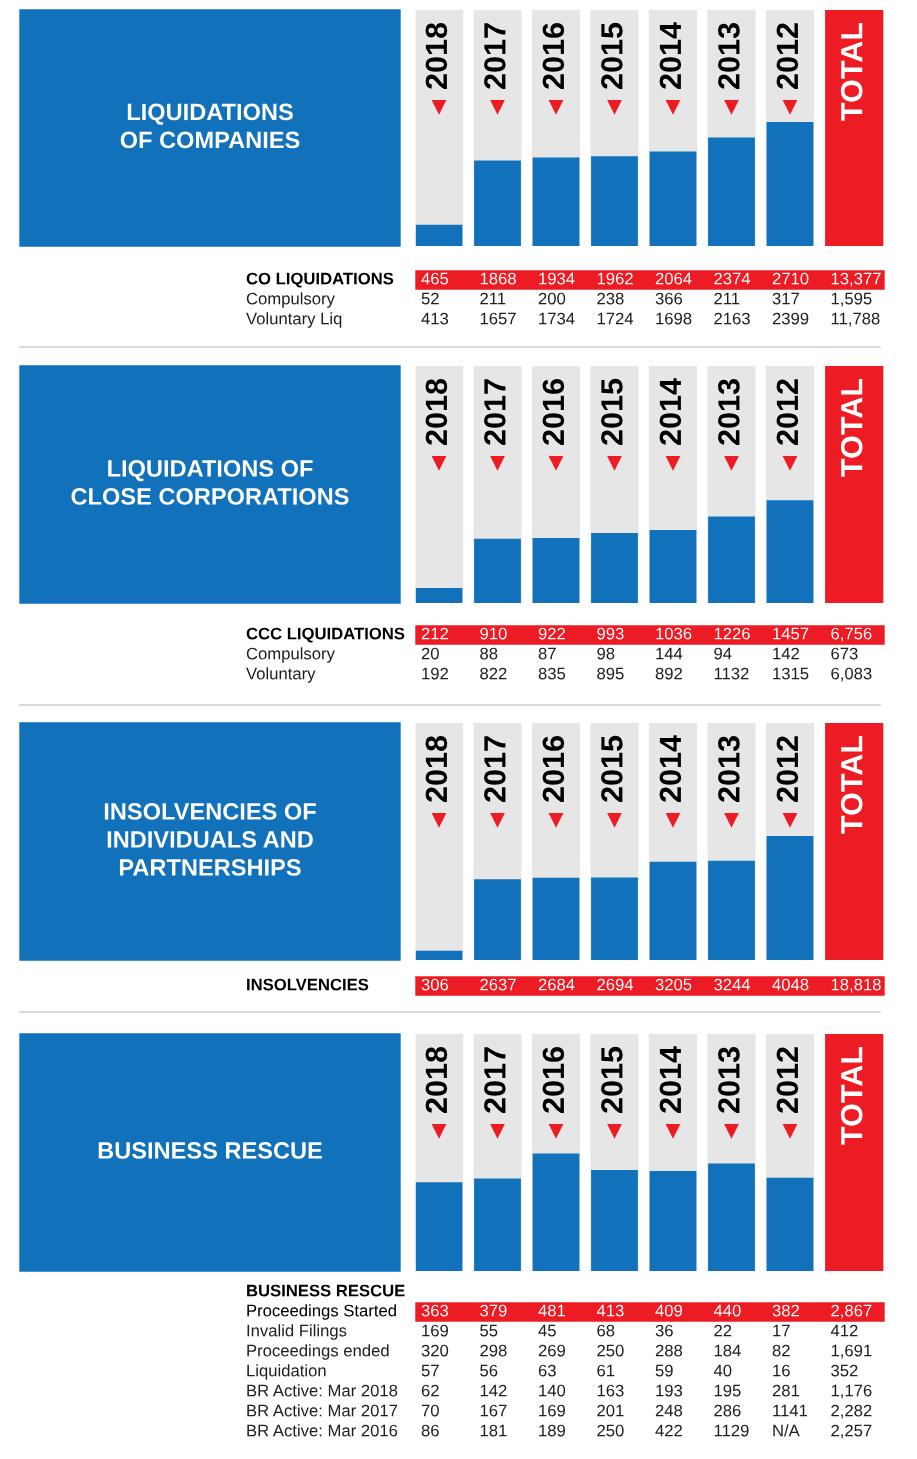  What do you see at coordinates (610, 1410) in the screenshot?
I see `text: 201` at bounding box center [610, 1410].